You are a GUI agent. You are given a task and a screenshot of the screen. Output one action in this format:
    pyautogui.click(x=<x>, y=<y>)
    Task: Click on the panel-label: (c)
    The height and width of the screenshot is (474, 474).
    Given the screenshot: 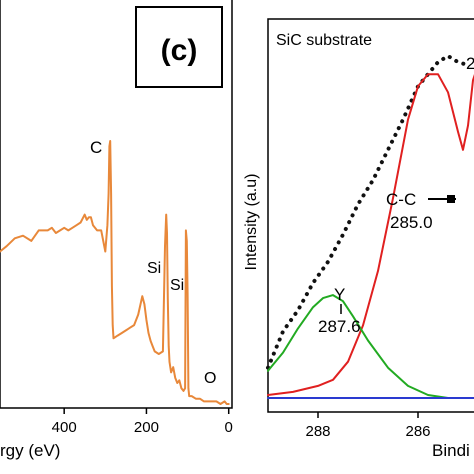 What is the action you would take?
    pyautogui.click(x=179, y=50)
    